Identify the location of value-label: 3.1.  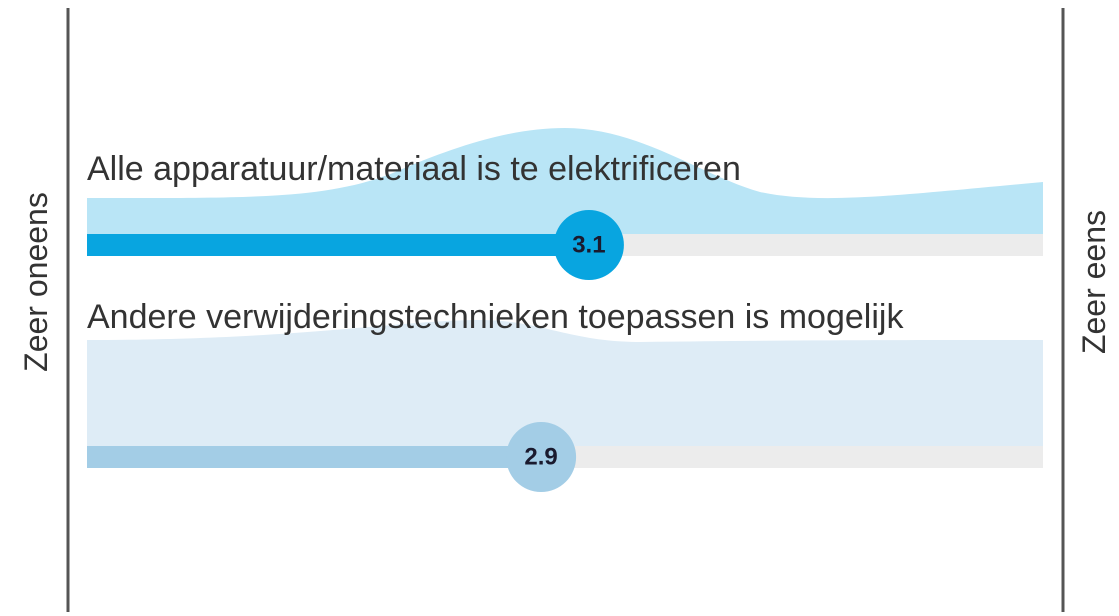
(588, 245).